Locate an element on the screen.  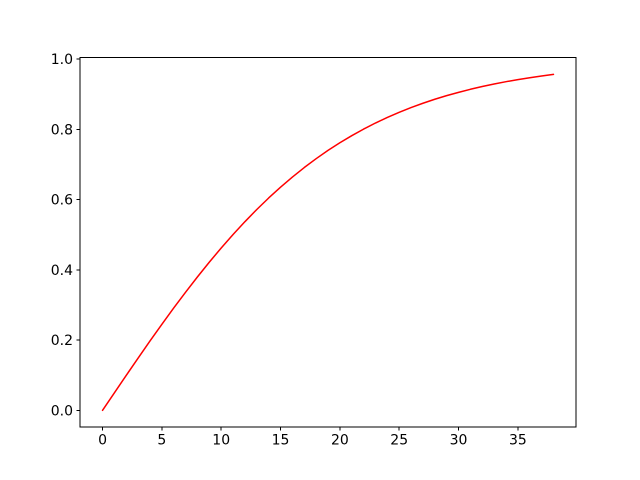
x-tick-label: 20 is located at coordinates (340, 441).